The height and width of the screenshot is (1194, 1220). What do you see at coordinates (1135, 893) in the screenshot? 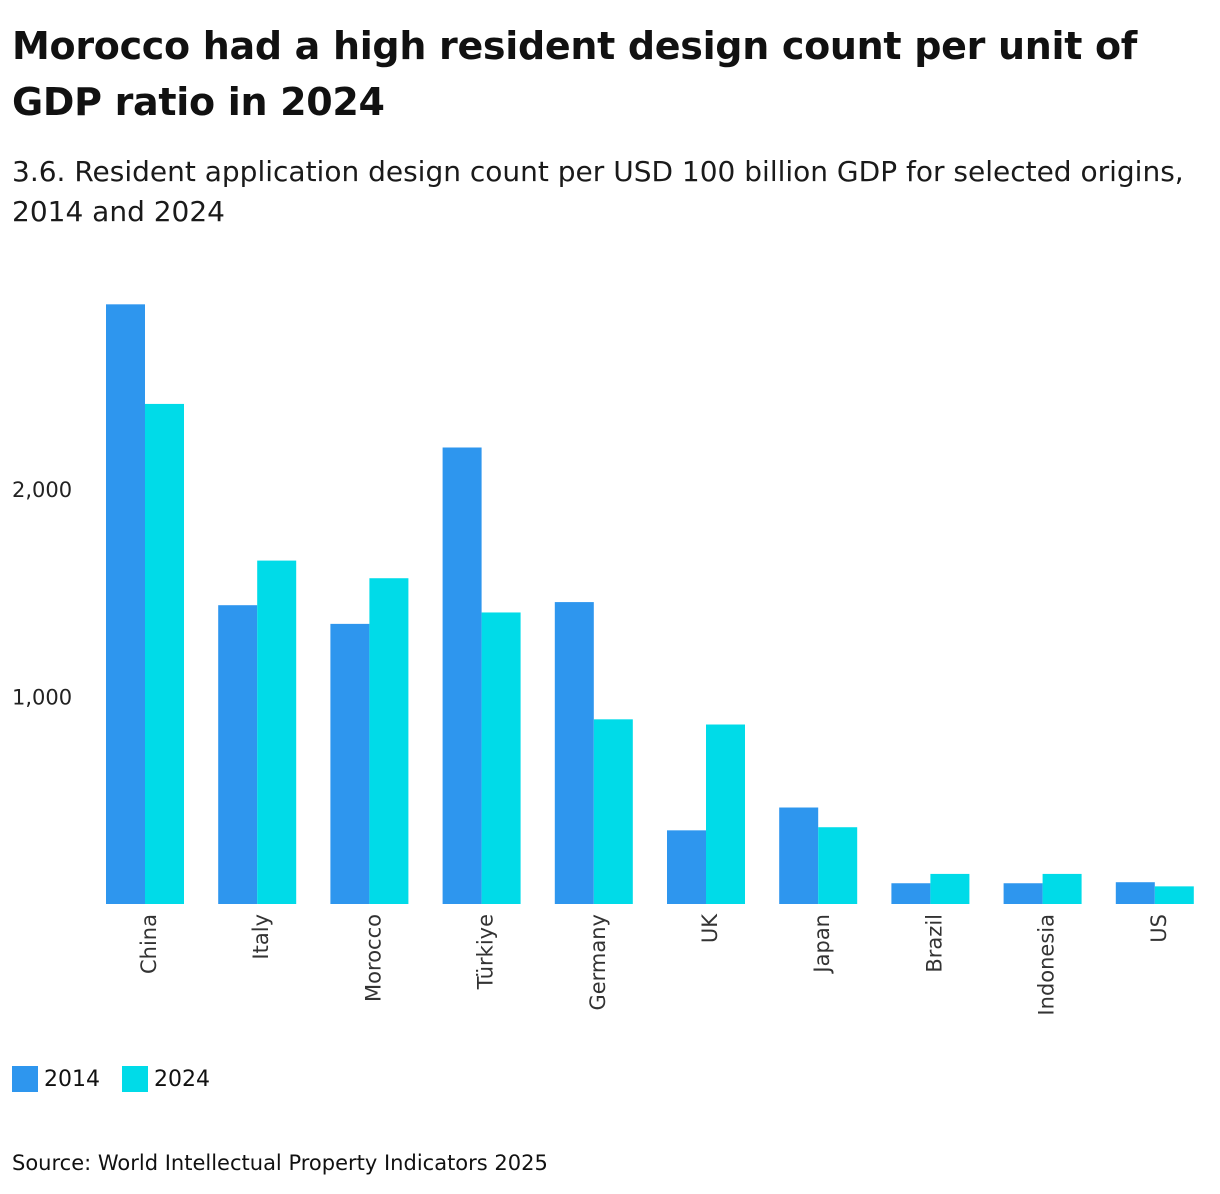
I see `bar-2014-us` at bounding box center [1135, 893].